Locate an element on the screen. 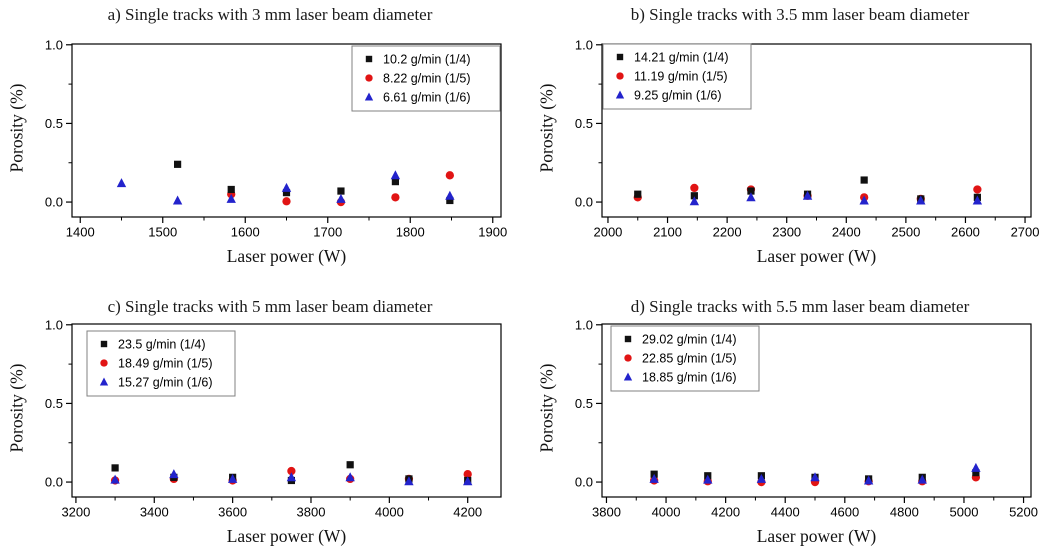 This screenshot has width=1059, height=559. x-axis-label-a: Laser power (W) is located at coordinates (286, 256).